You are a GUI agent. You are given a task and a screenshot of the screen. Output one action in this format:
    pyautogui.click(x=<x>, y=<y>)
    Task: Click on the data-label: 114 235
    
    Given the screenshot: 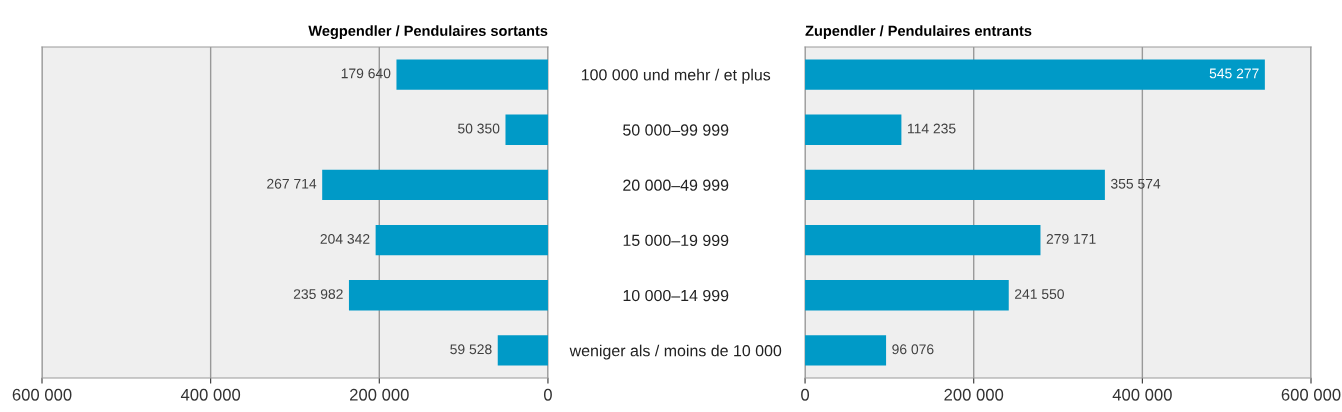 What is the action you would take?
    pyautogui.click(x=932, y=128)
    